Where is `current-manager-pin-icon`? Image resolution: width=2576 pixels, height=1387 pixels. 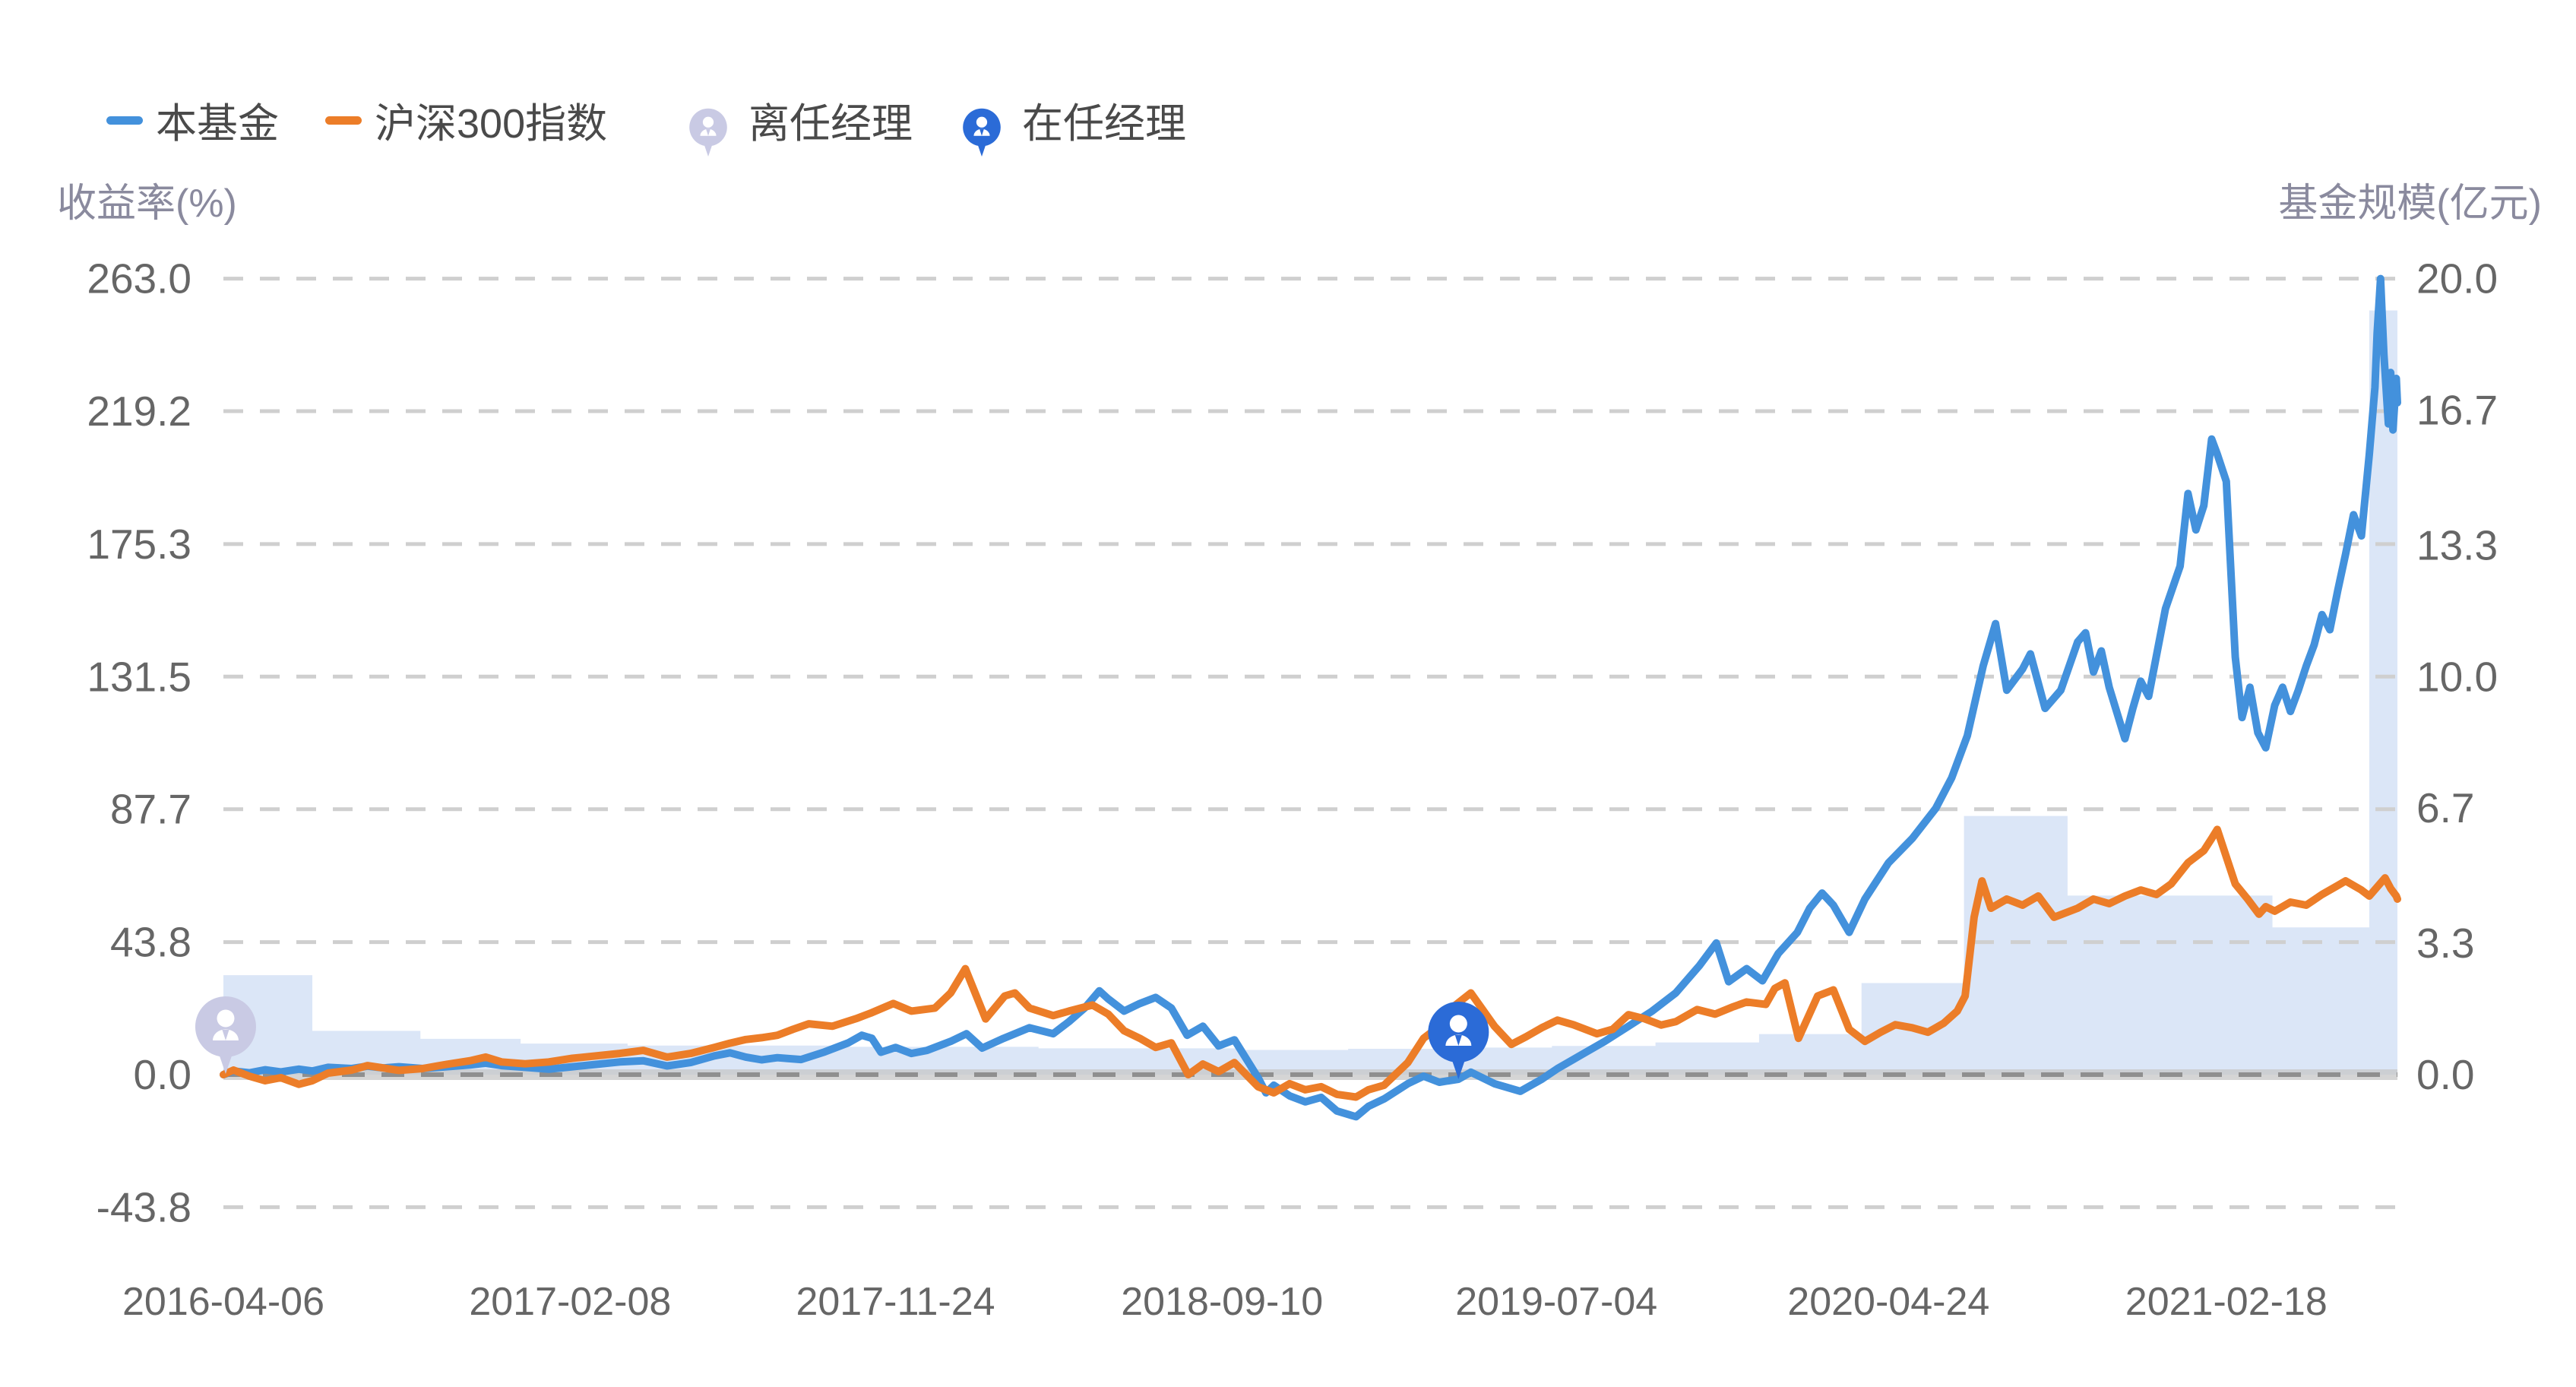 current-manager-pin-icon is located at coordinates (982, 133).